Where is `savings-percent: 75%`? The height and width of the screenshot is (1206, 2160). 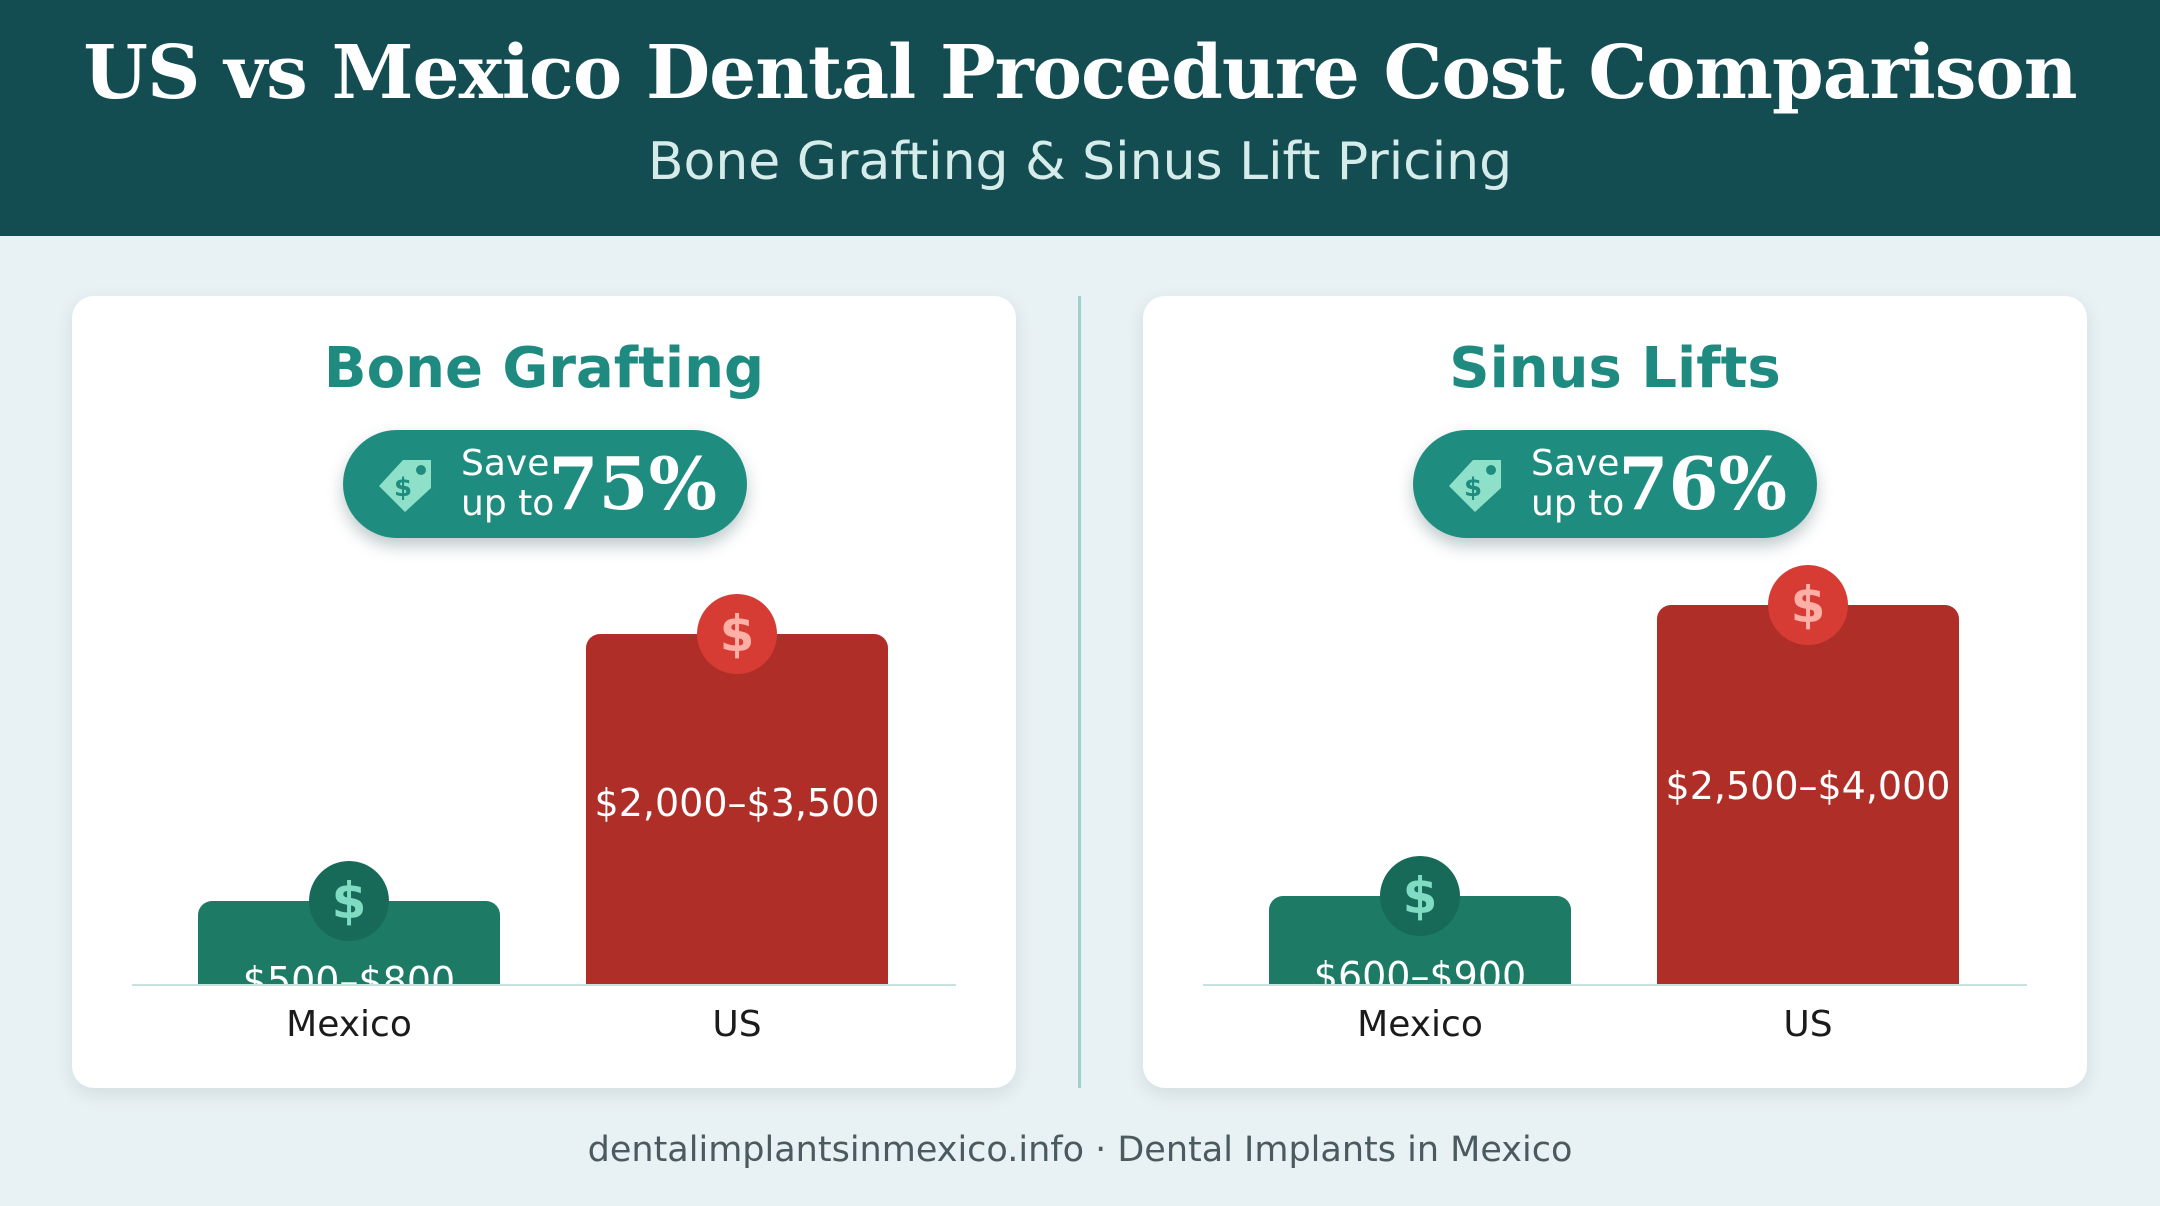
savings-percent: 75% is located at coordinates (632, 483).